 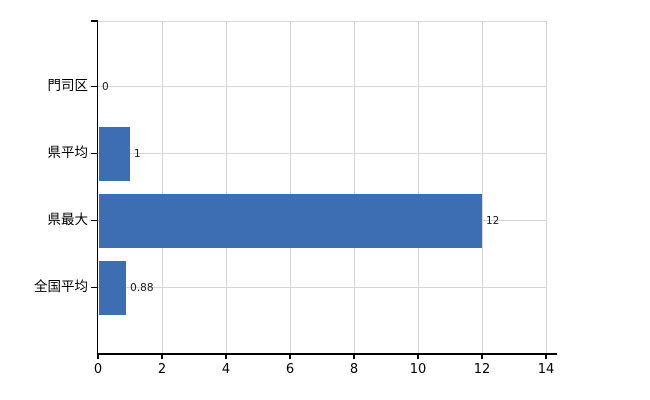 What do you see at coordinates (137, 153) in the screenshot?
I see `value-label: 1` at bounding box center [137, 153].